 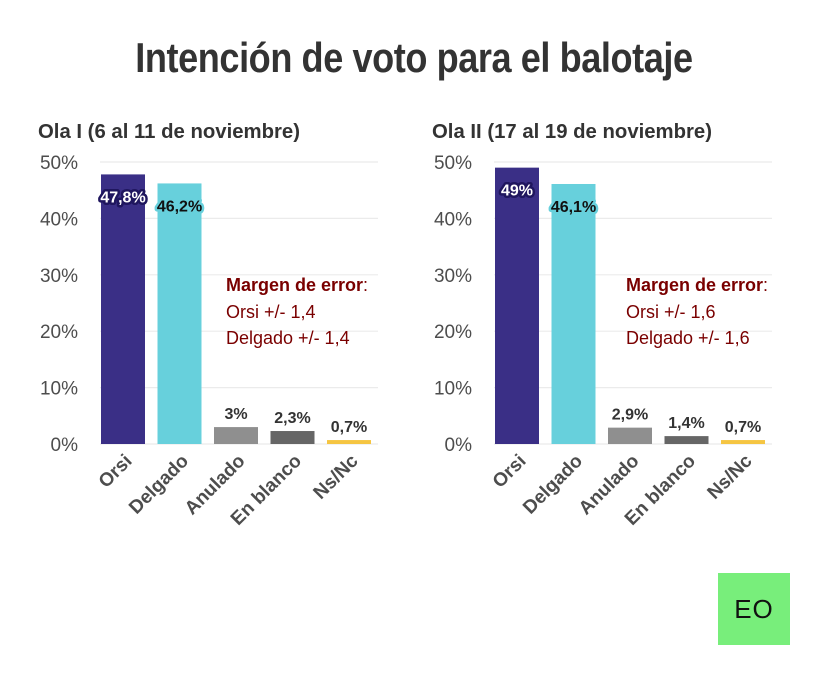 I want to click on logo-text: EO, so click(x=754, y=608).